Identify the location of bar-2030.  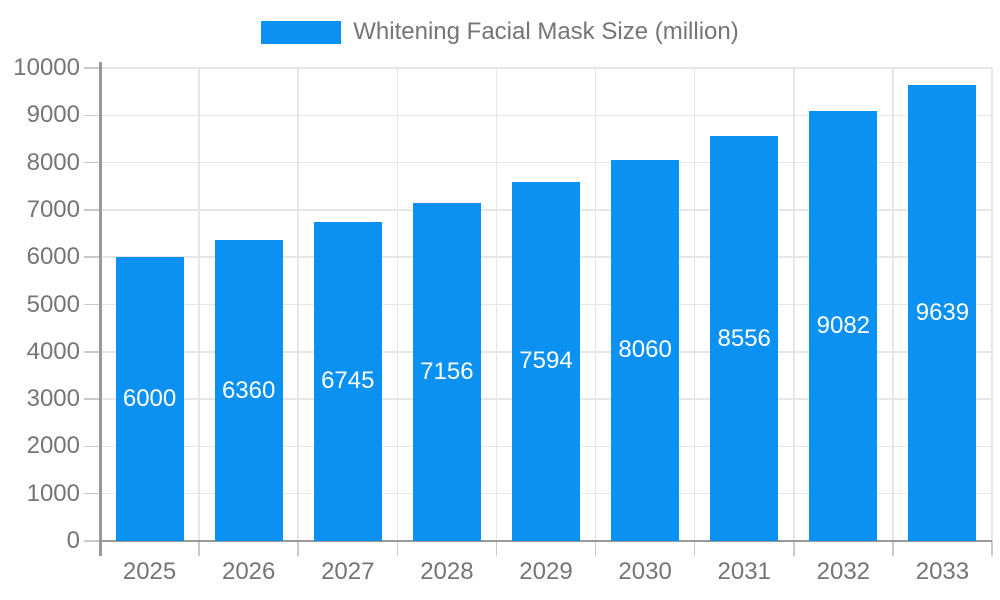
(645, 350).